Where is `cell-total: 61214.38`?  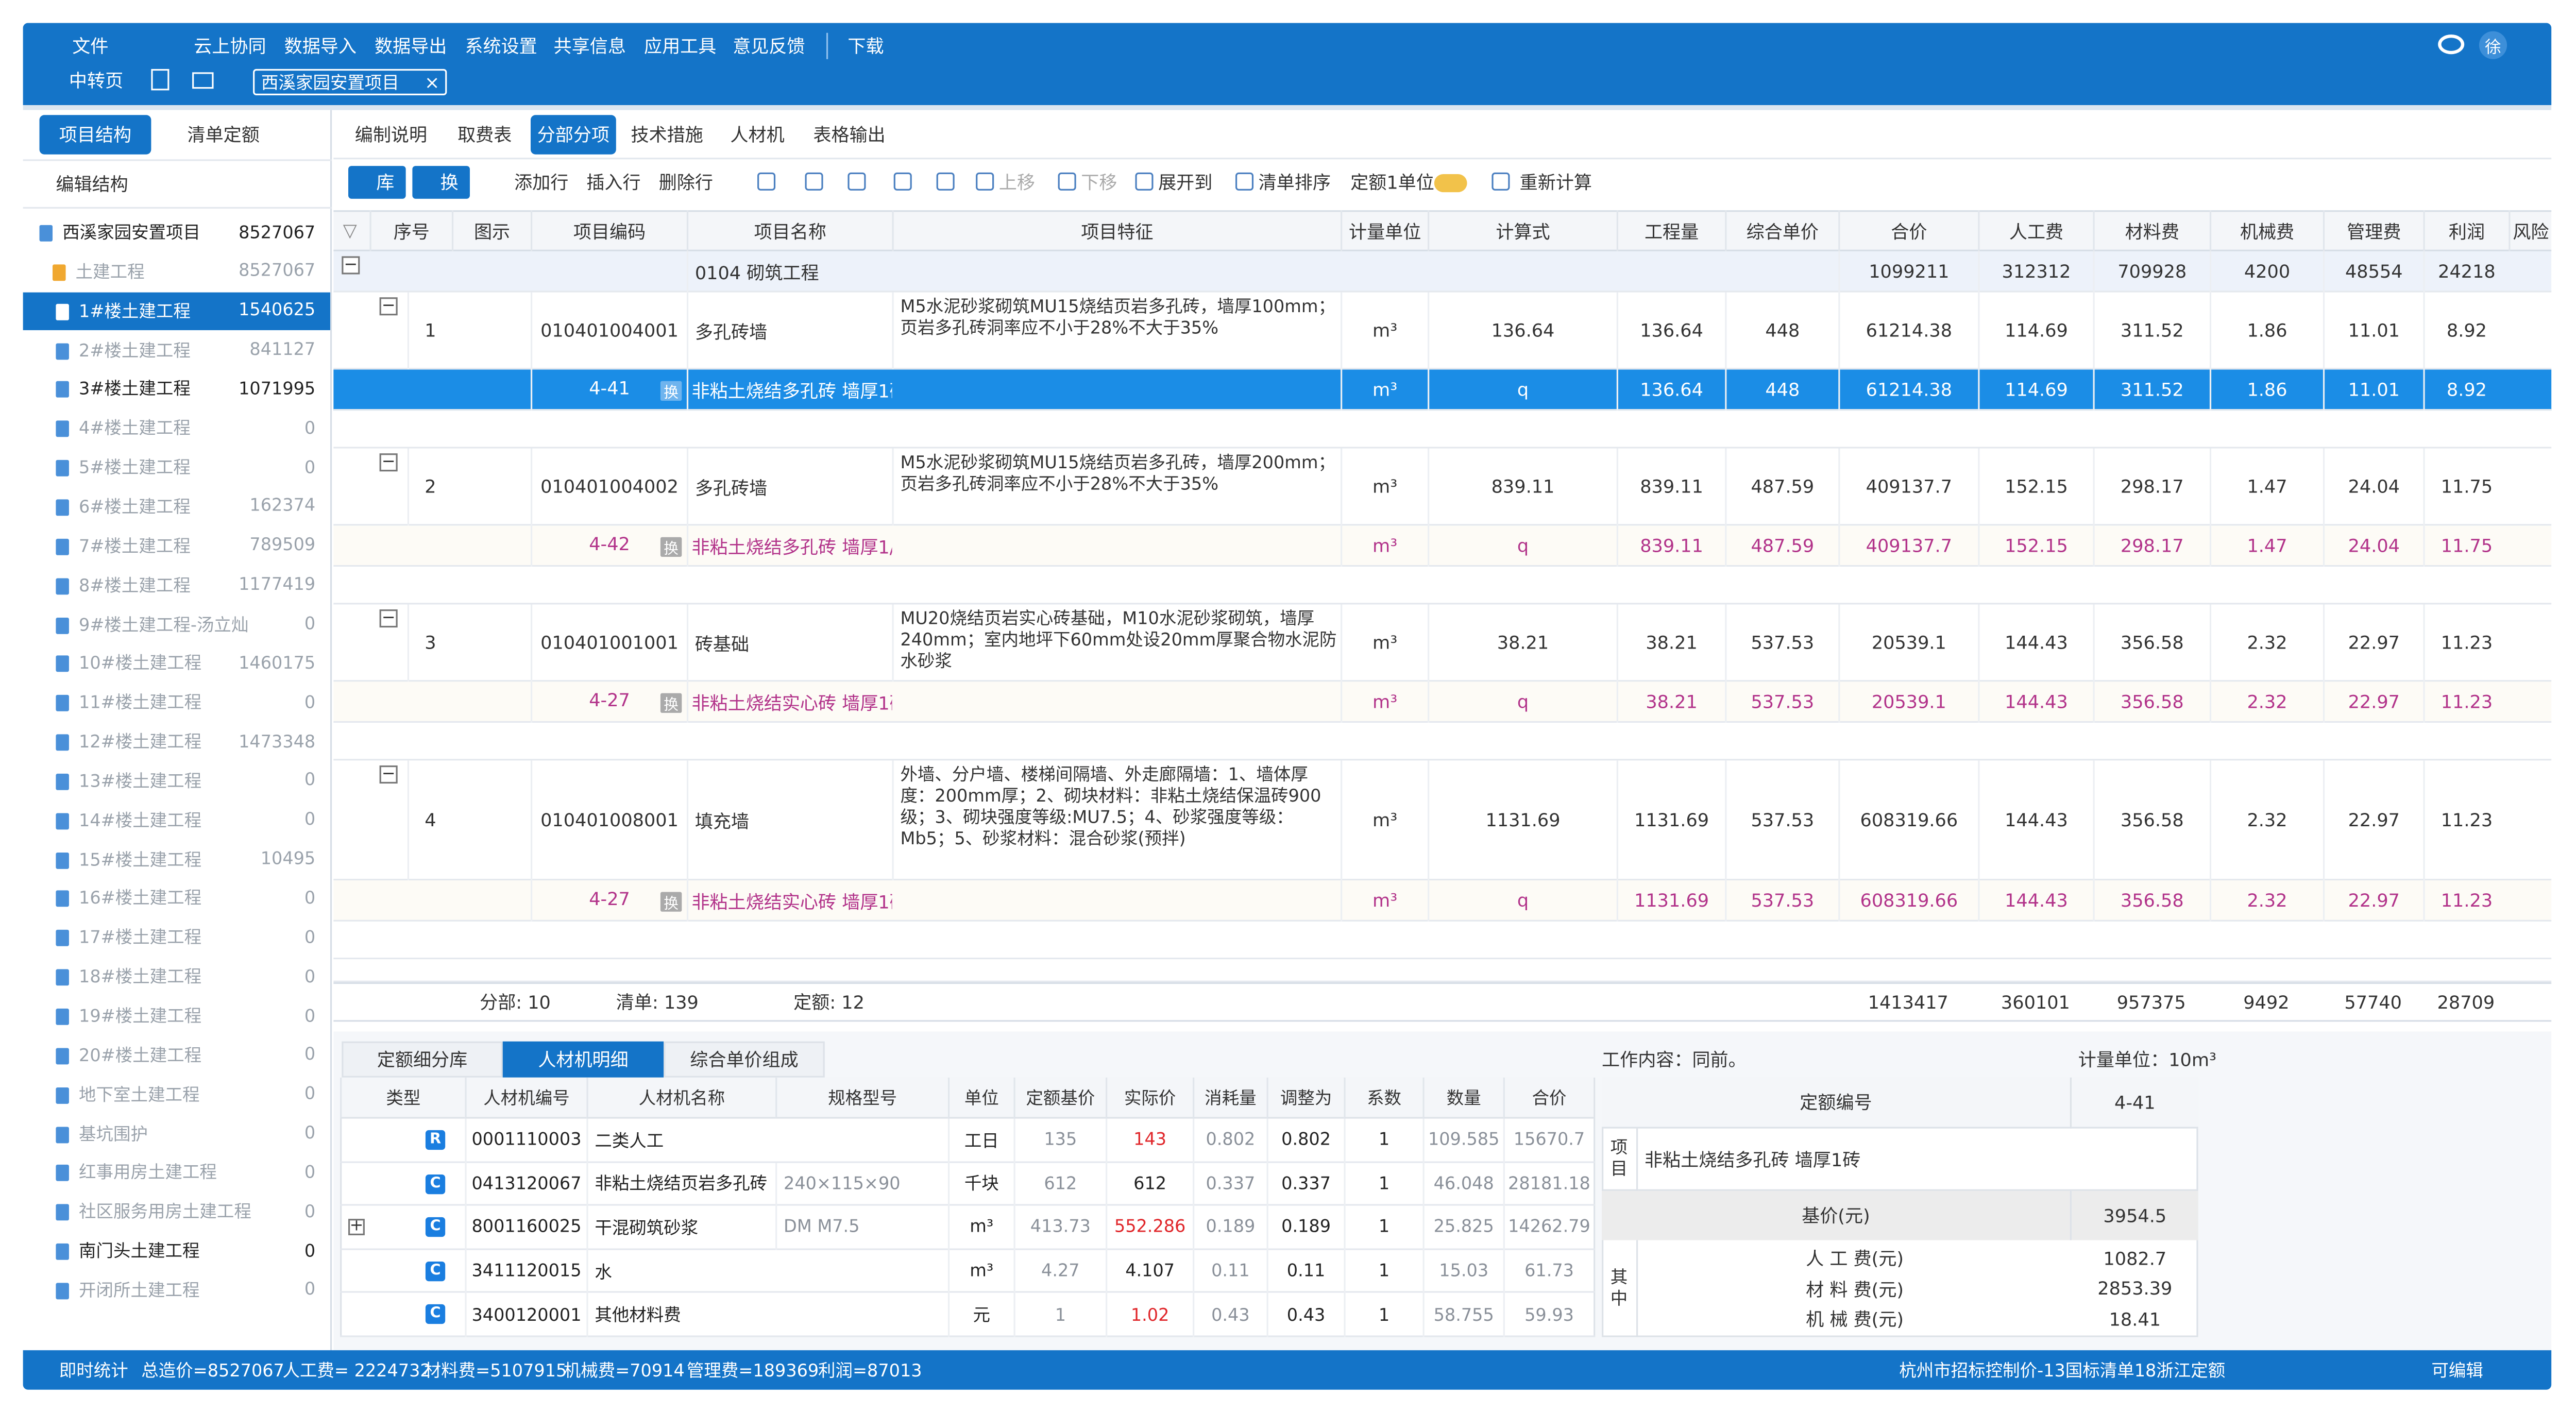
cell-total: 61214.38 is located at coordinates (1908, 331).